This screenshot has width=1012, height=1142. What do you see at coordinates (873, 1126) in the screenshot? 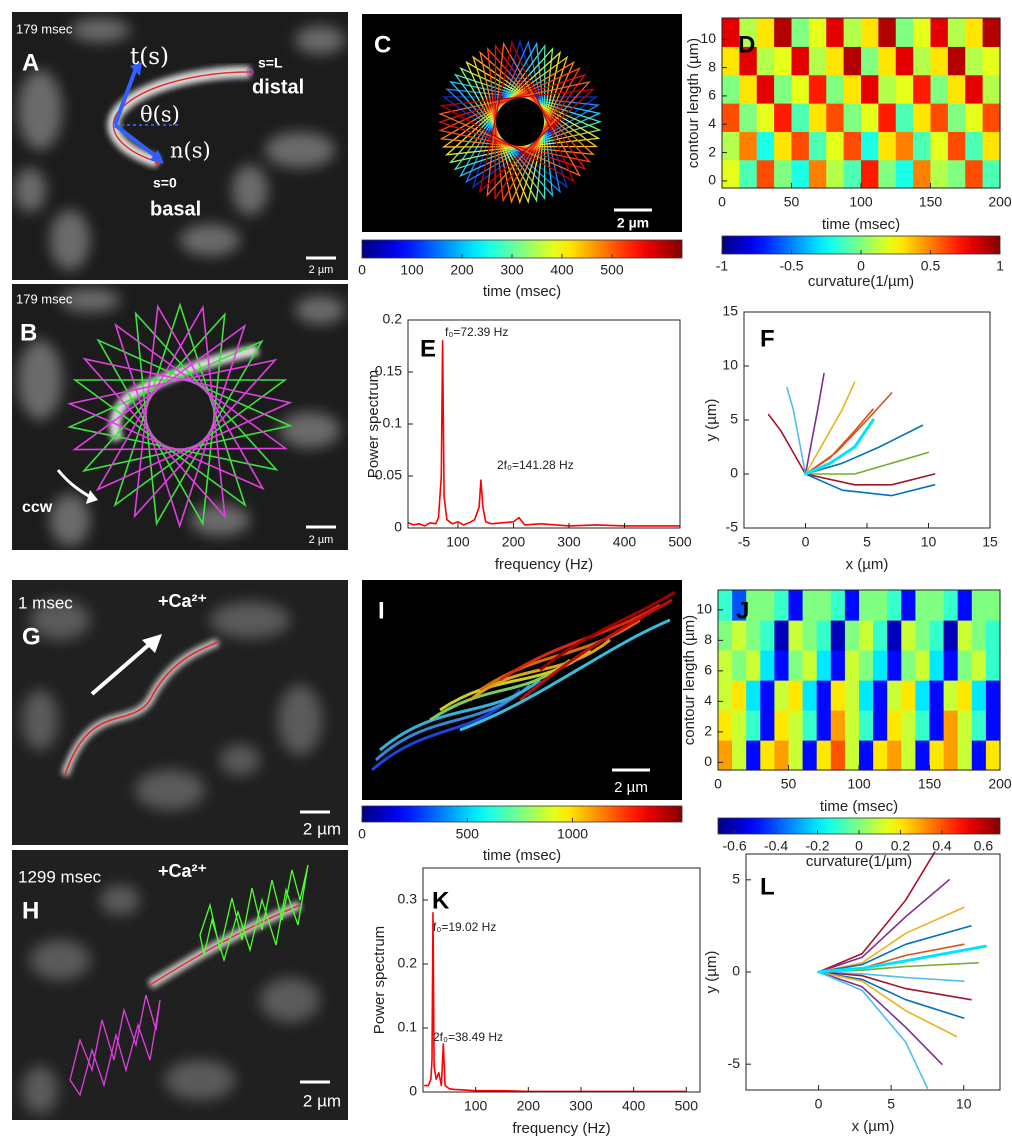
I see `x-axis-label: x (µm)` at bounding box center [873, 1126].